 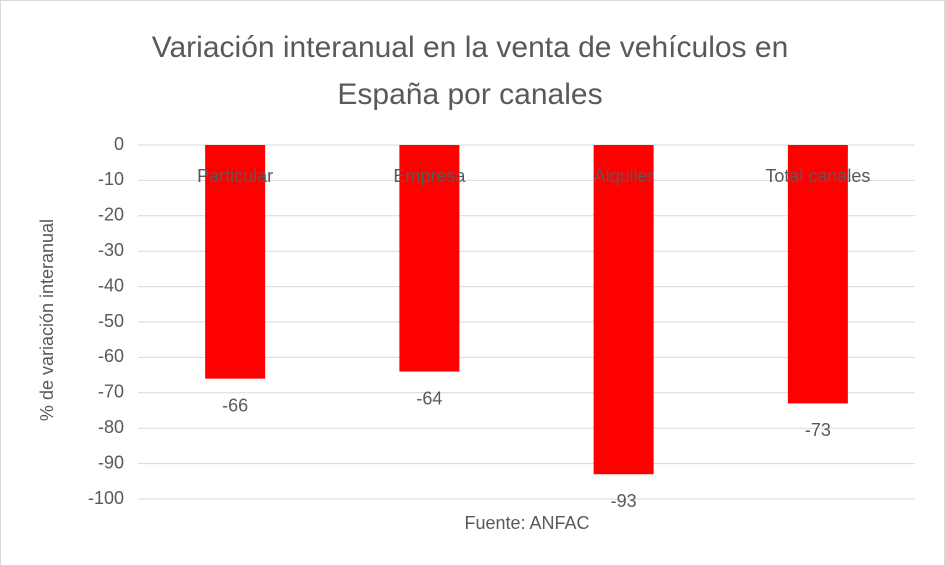 What do you see at coordinates (119, 144) in the screenshot?
I see `y-tick-label: 0` at bounding box center [119, 144].